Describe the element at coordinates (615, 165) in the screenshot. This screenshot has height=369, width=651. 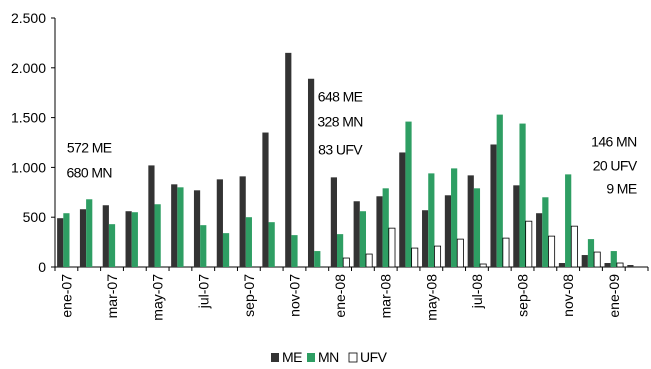
I see `annotation-label: 20 UFV` at that location.